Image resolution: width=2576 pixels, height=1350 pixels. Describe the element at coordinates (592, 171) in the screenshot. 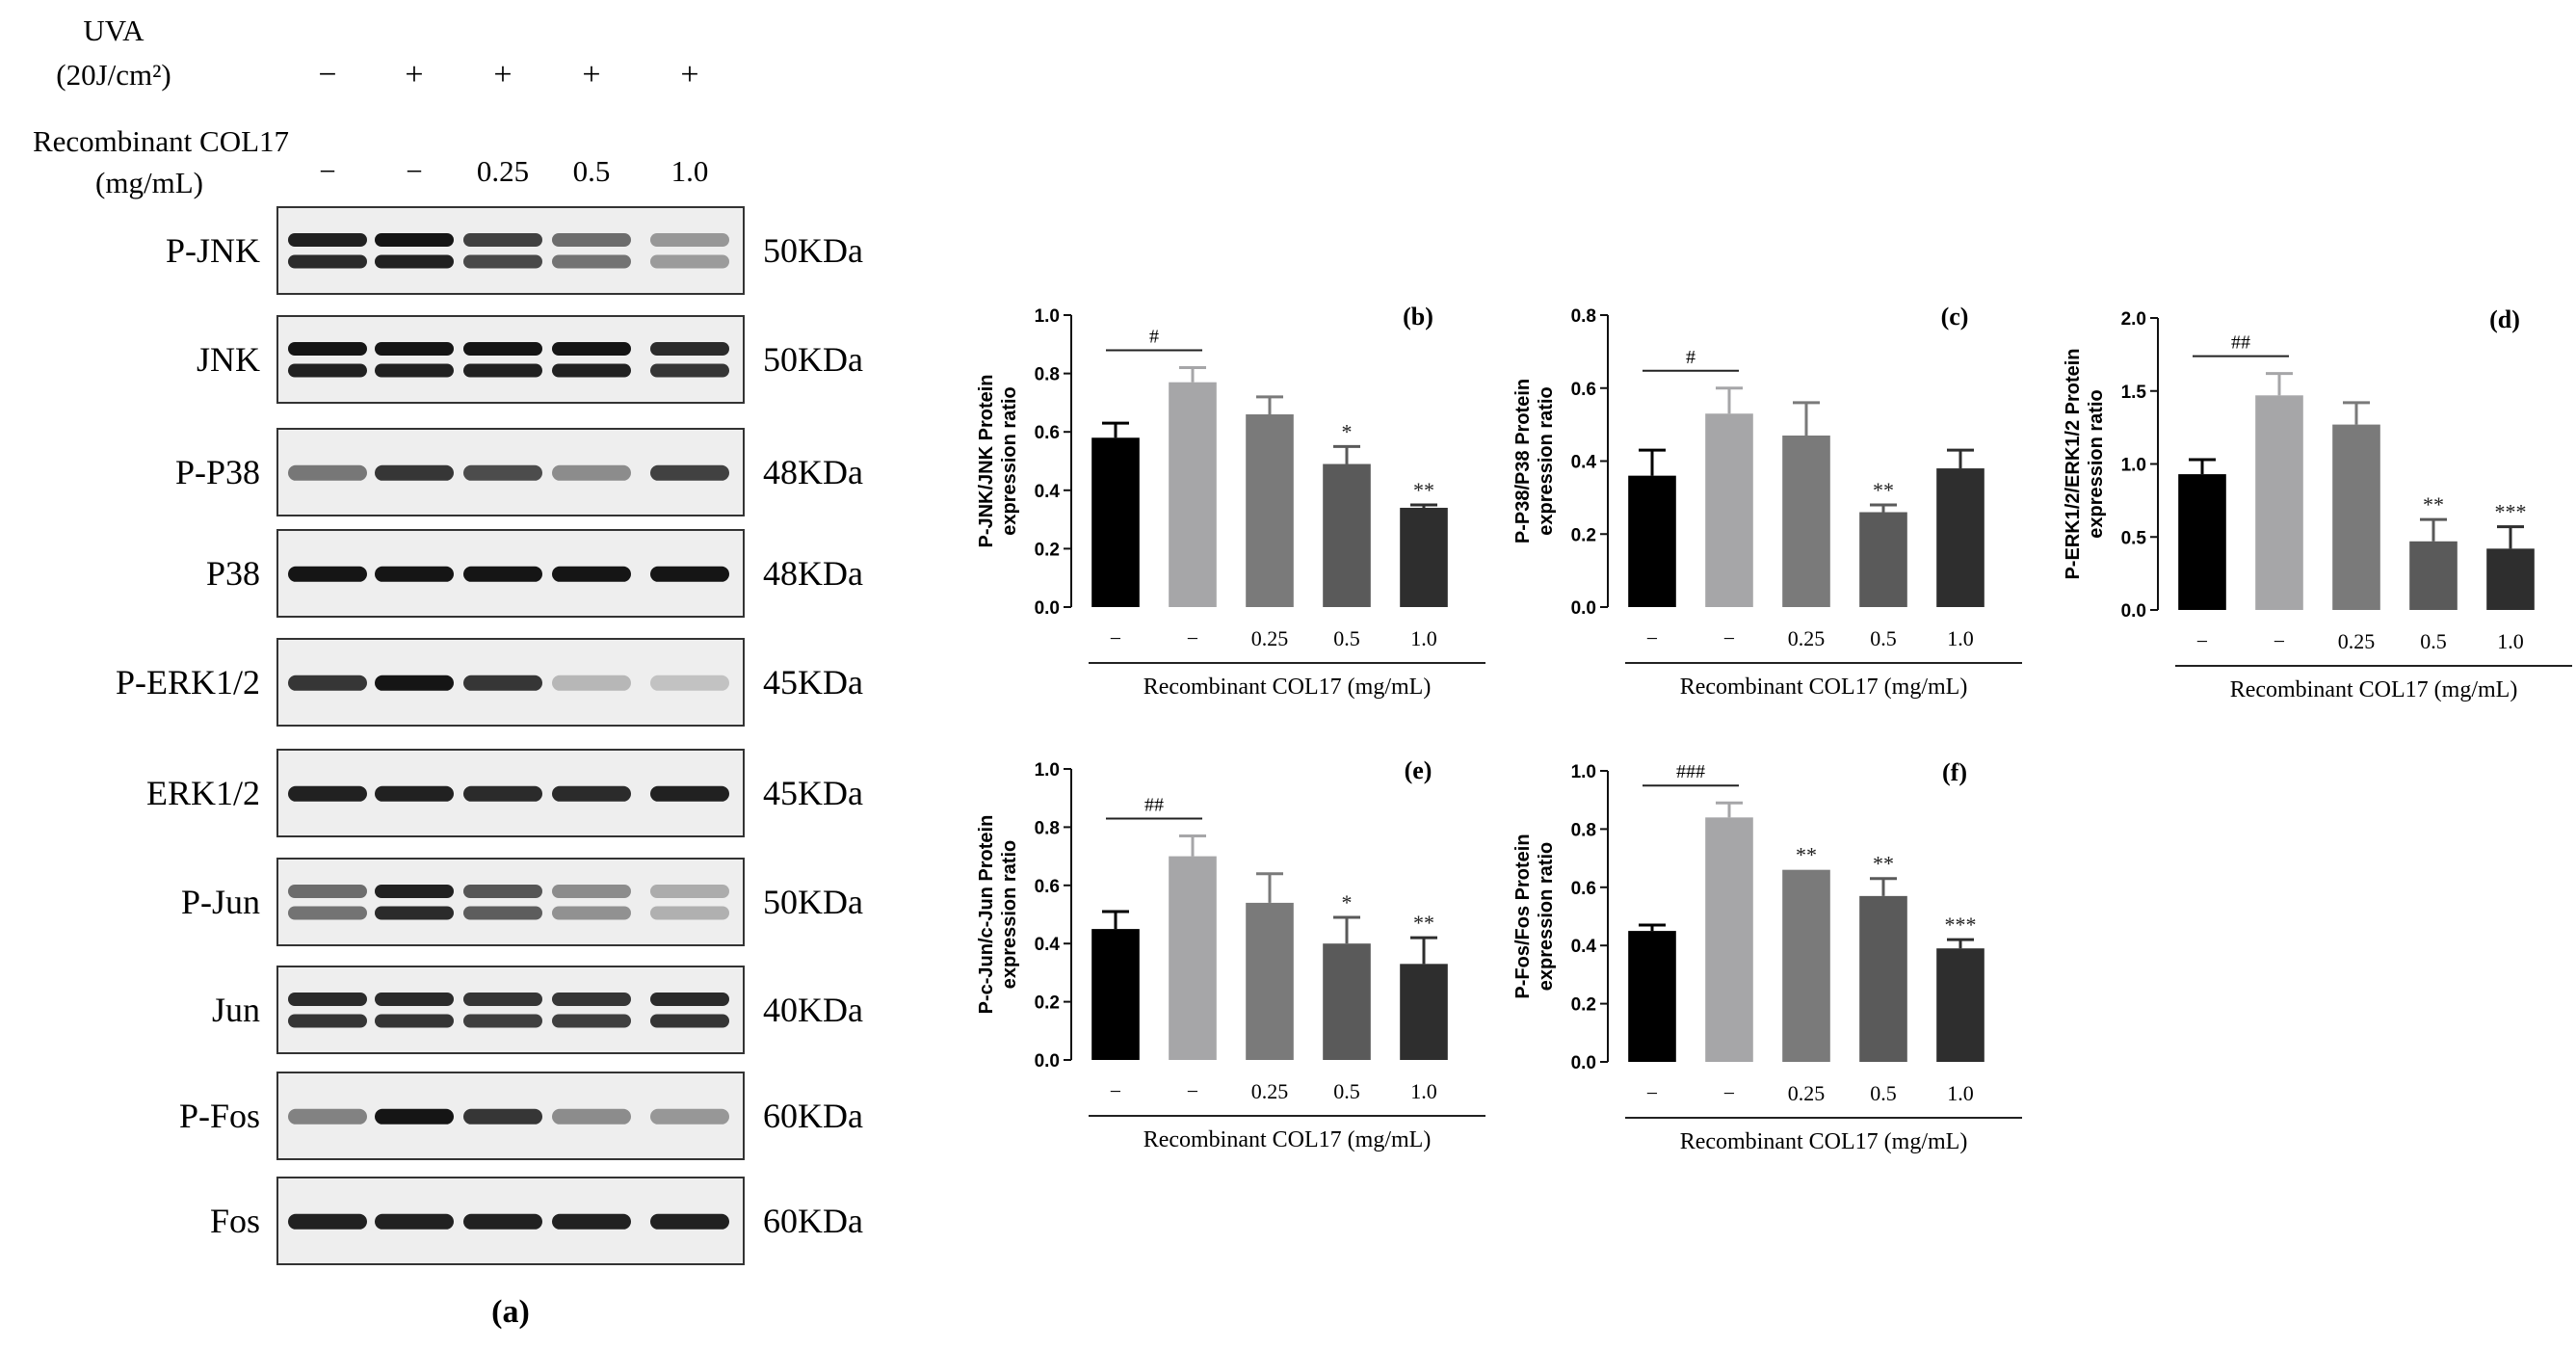

I see `col17-treatment-4: 0.5` at that location.